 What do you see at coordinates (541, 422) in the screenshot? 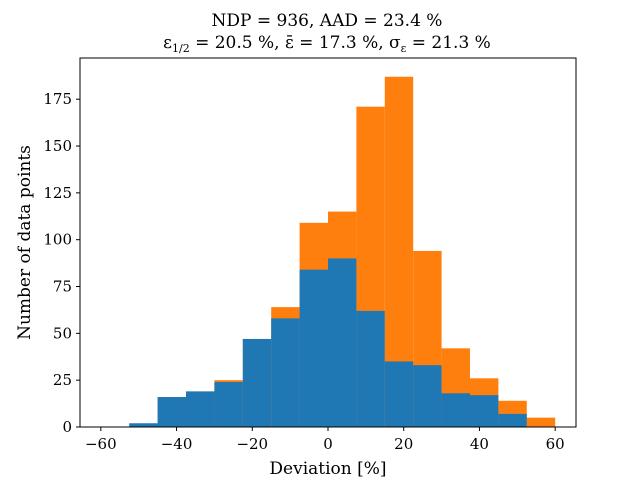
I see `histogram-bar-series0-bin15` at bounding box center [541, 422].